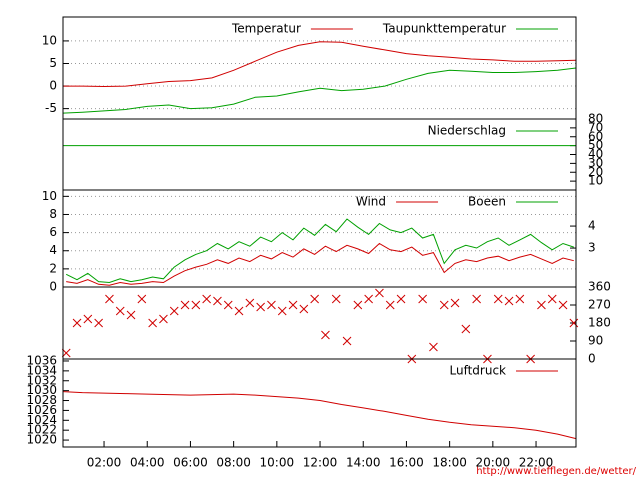 The width and height of the screenshot is (640, 480). What do you see at coordinates (444, 29) in the screenshot?
I see `legend-label: Taupunkttemperatur` at bounding box center [444, 29].